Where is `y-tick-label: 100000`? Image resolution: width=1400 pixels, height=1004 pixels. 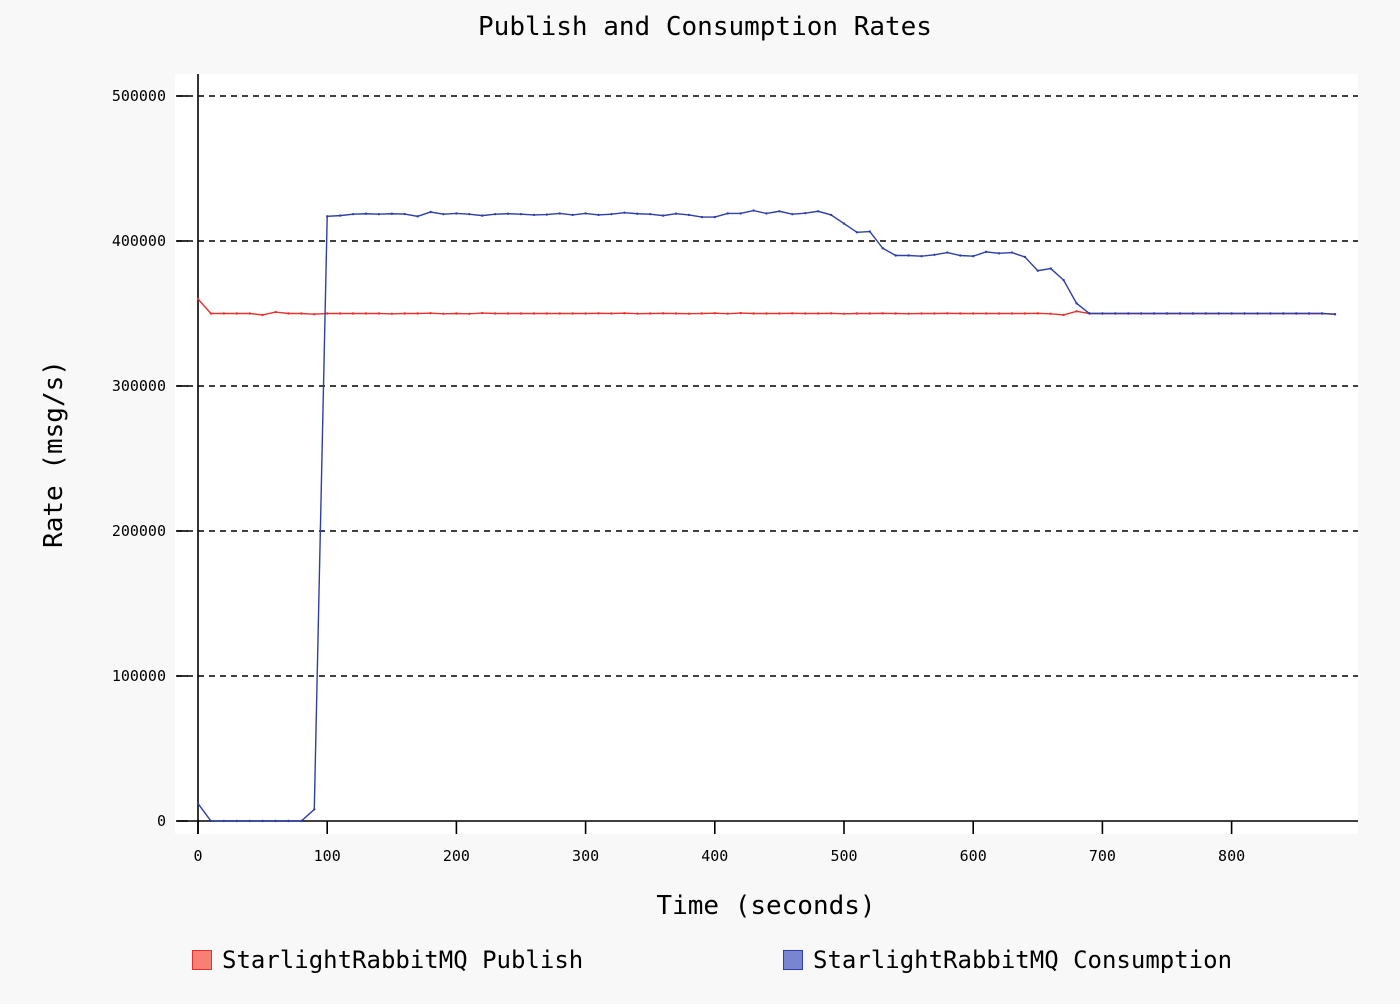
y-tick-label: 100000 is located at coordinates (139, 676).